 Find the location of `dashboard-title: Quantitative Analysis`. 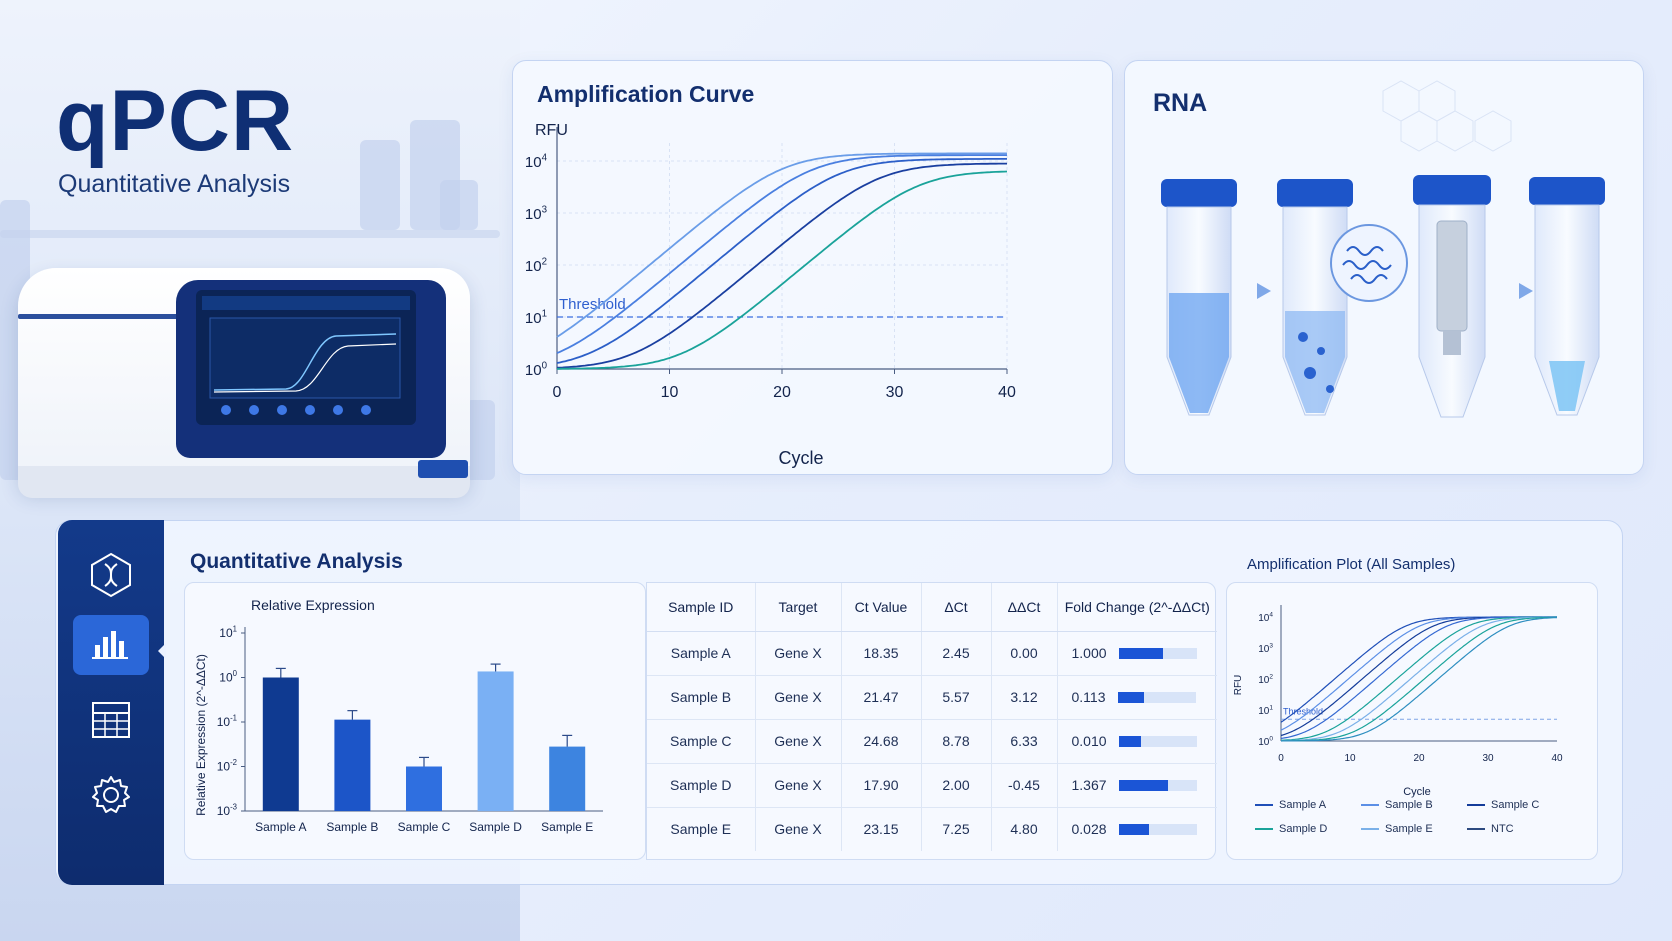

dashboard-title: Quantitative Analysis is located at coordinates (296, 561).